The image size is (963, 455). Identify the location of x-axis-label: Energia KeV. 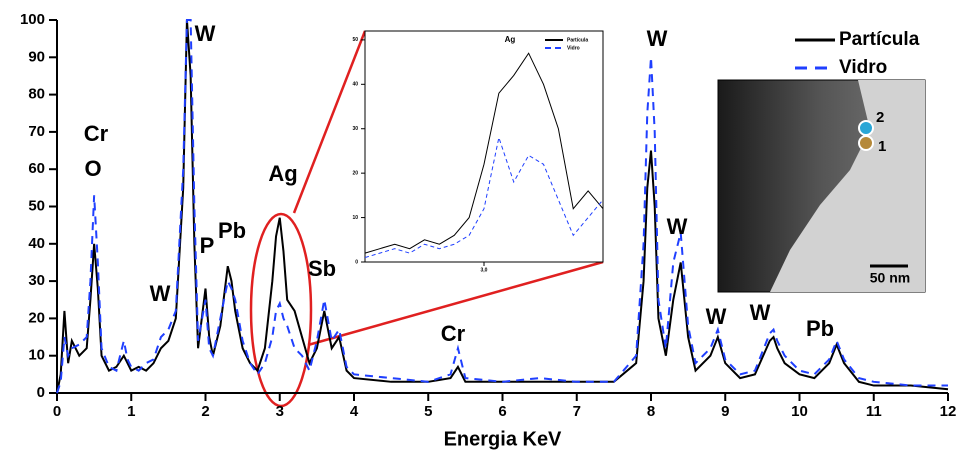
(503, 439).